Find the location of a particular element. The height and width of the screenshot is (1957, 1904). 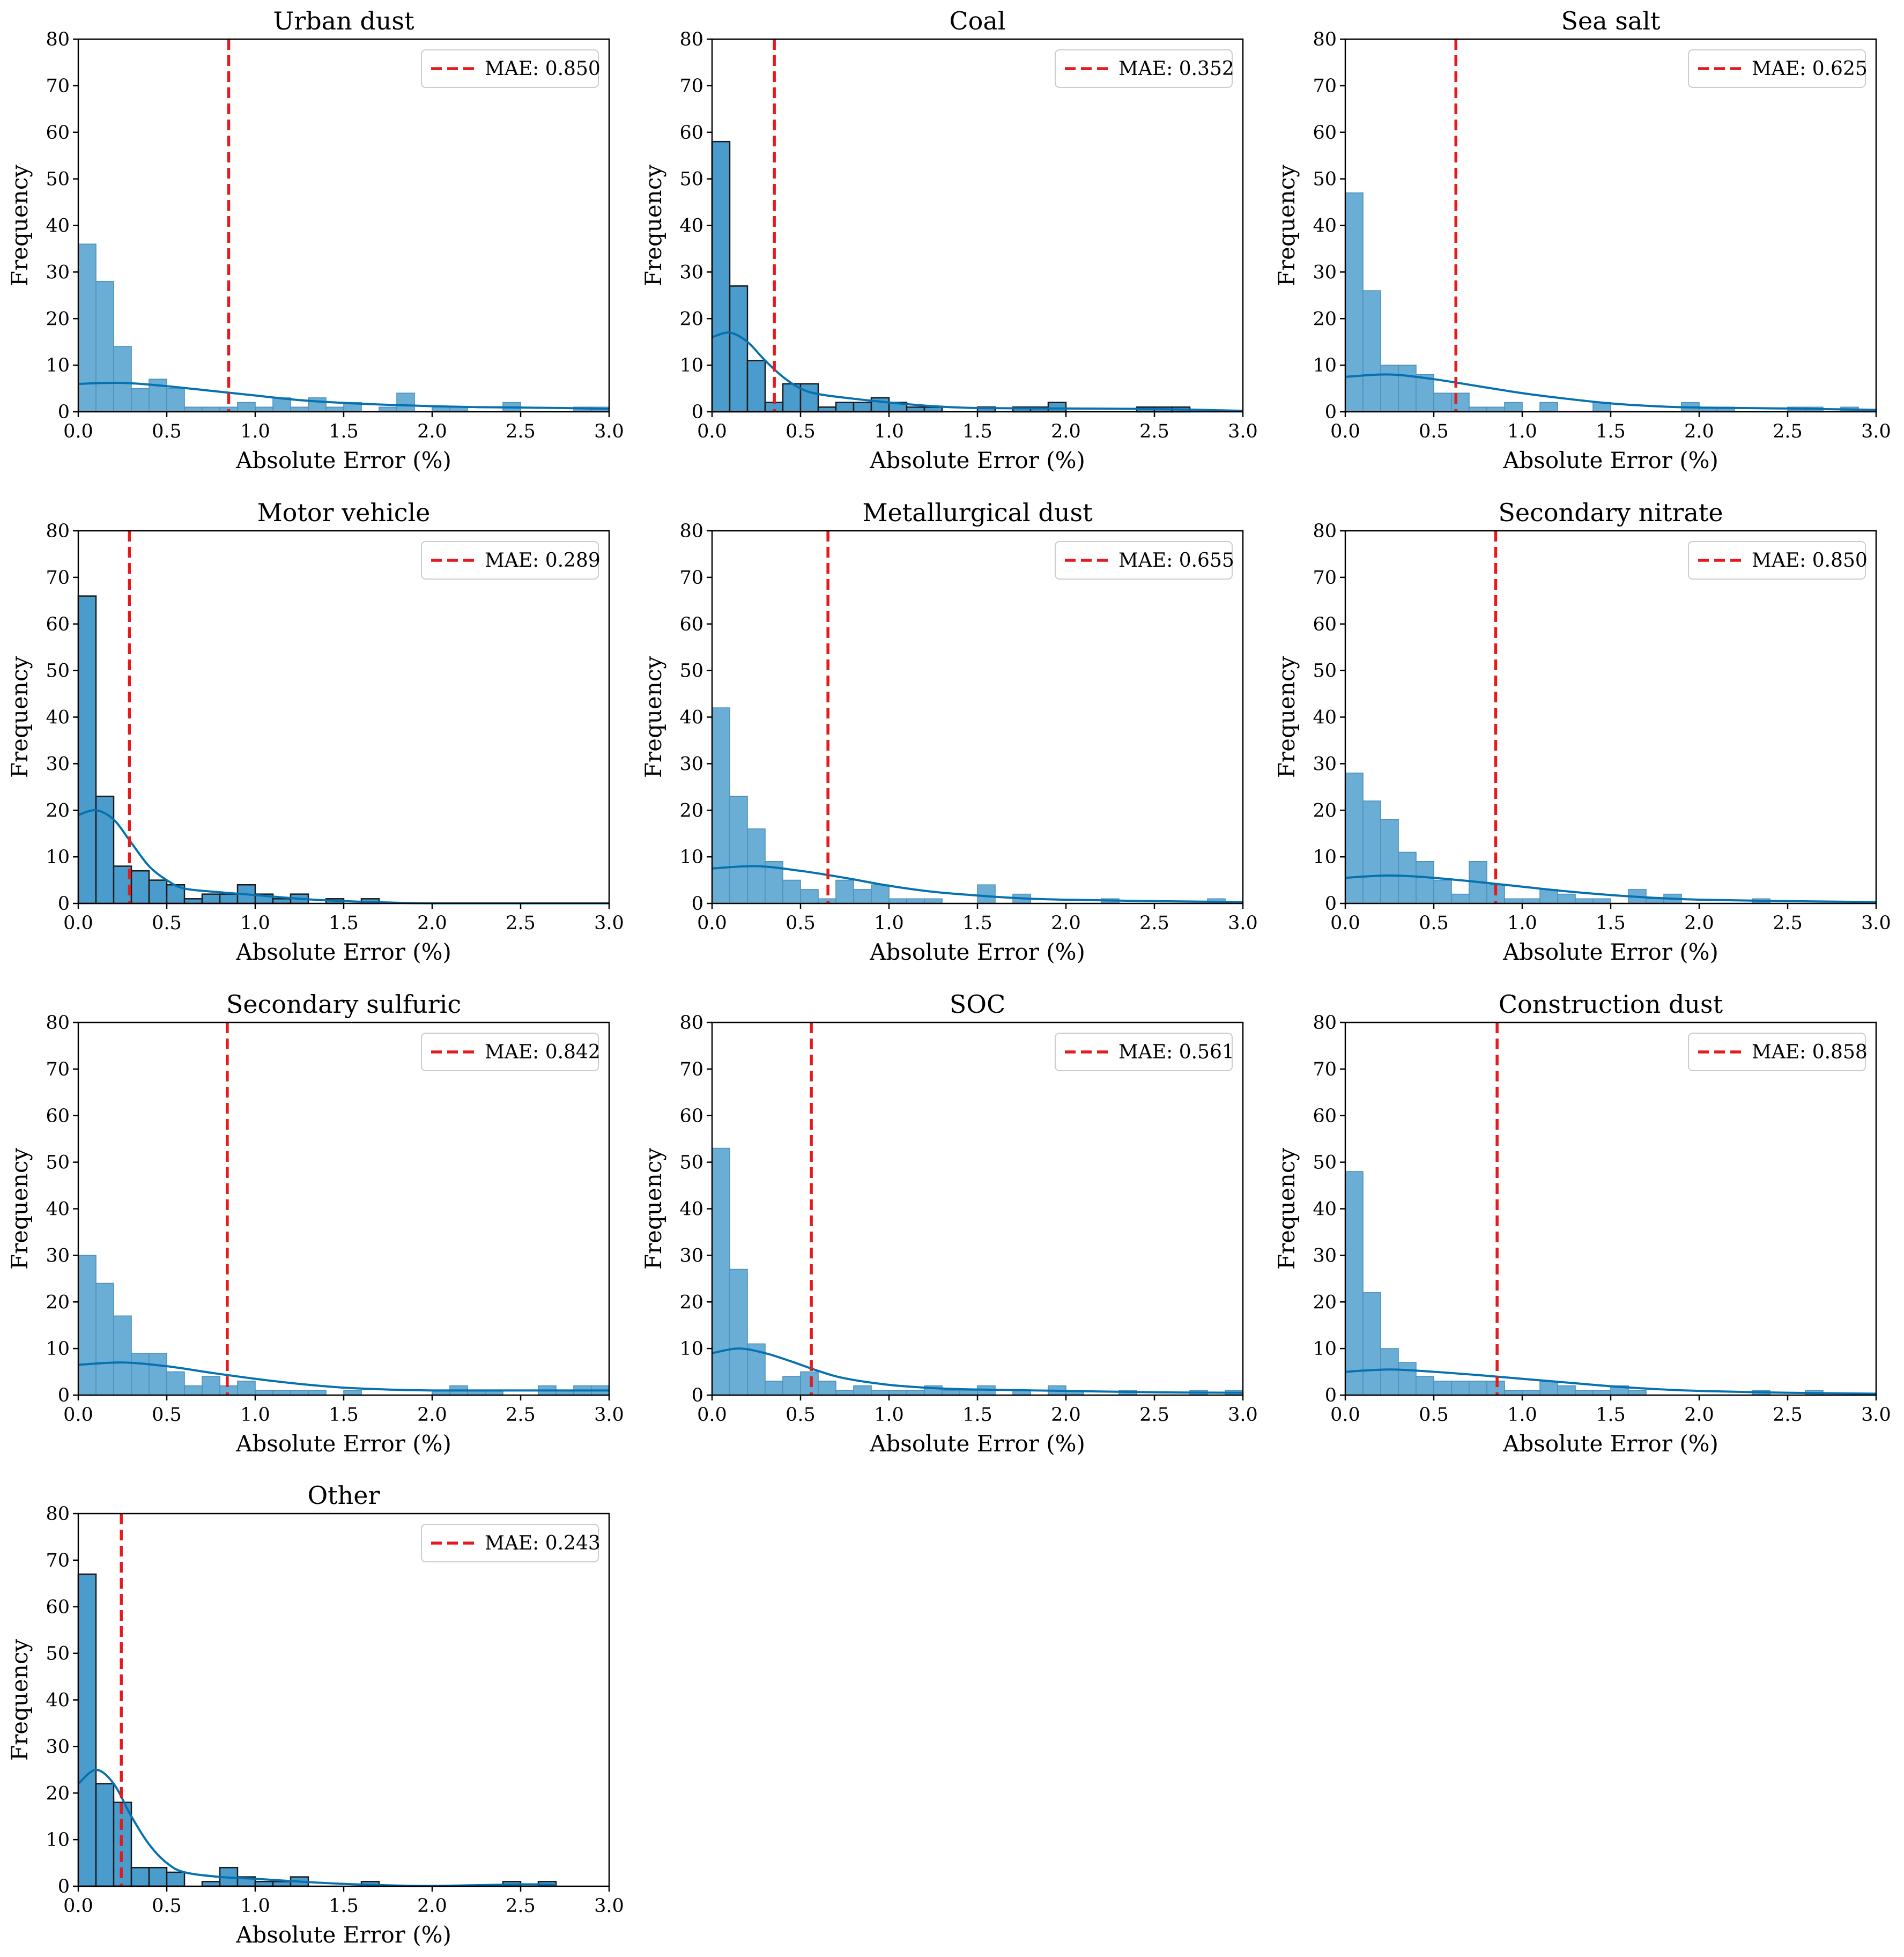

legend-label: MAE: 0.561 is located at coordinates (1176, 1052).